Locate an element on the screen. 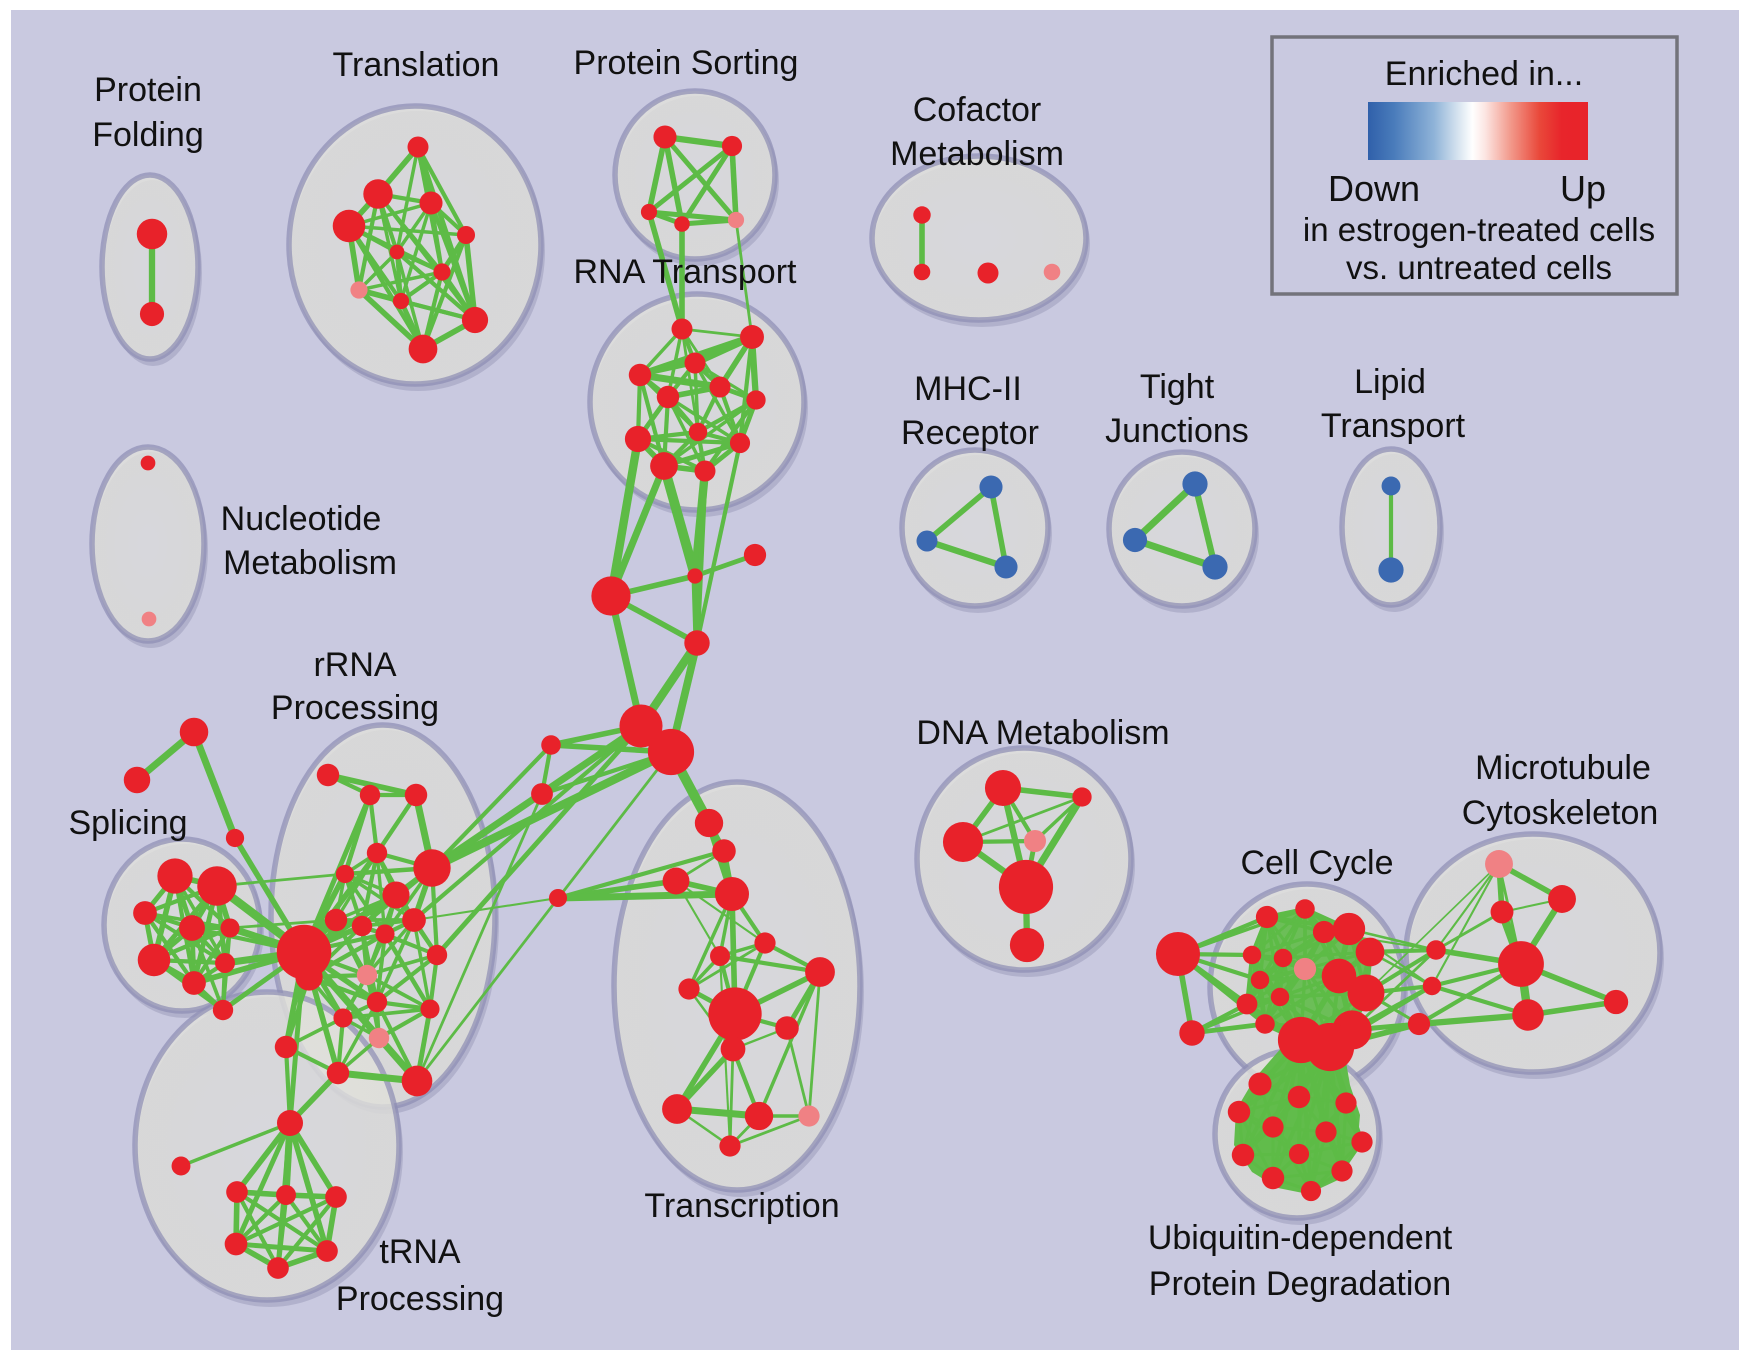  svg-text: Cofactor is located at coordinates (977, 110).